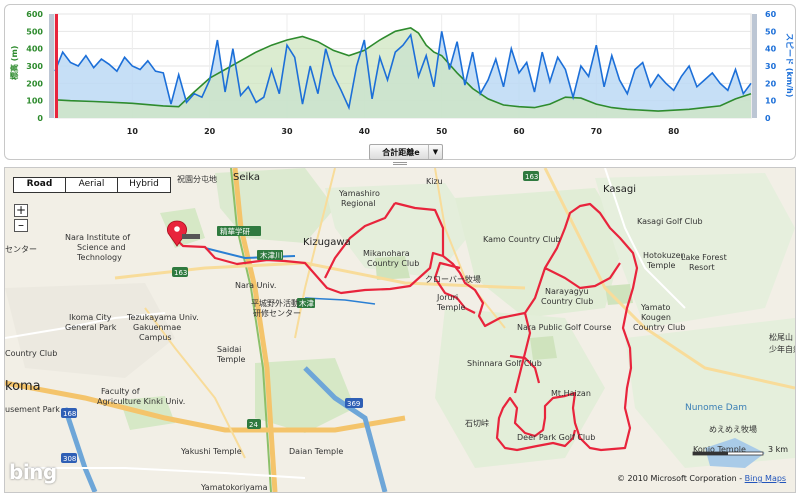  Describe the element at coordinates (556, 437) in the screenshot. I see `label-deer-park: Deer Park Golf Club` at that location.